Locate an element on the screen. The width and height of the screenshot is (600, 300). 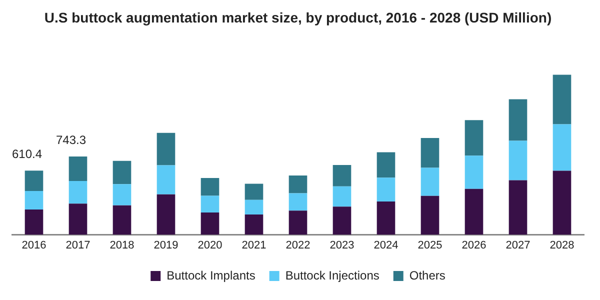
x-tick-label: 2020 is located at coordinates (210, 245).